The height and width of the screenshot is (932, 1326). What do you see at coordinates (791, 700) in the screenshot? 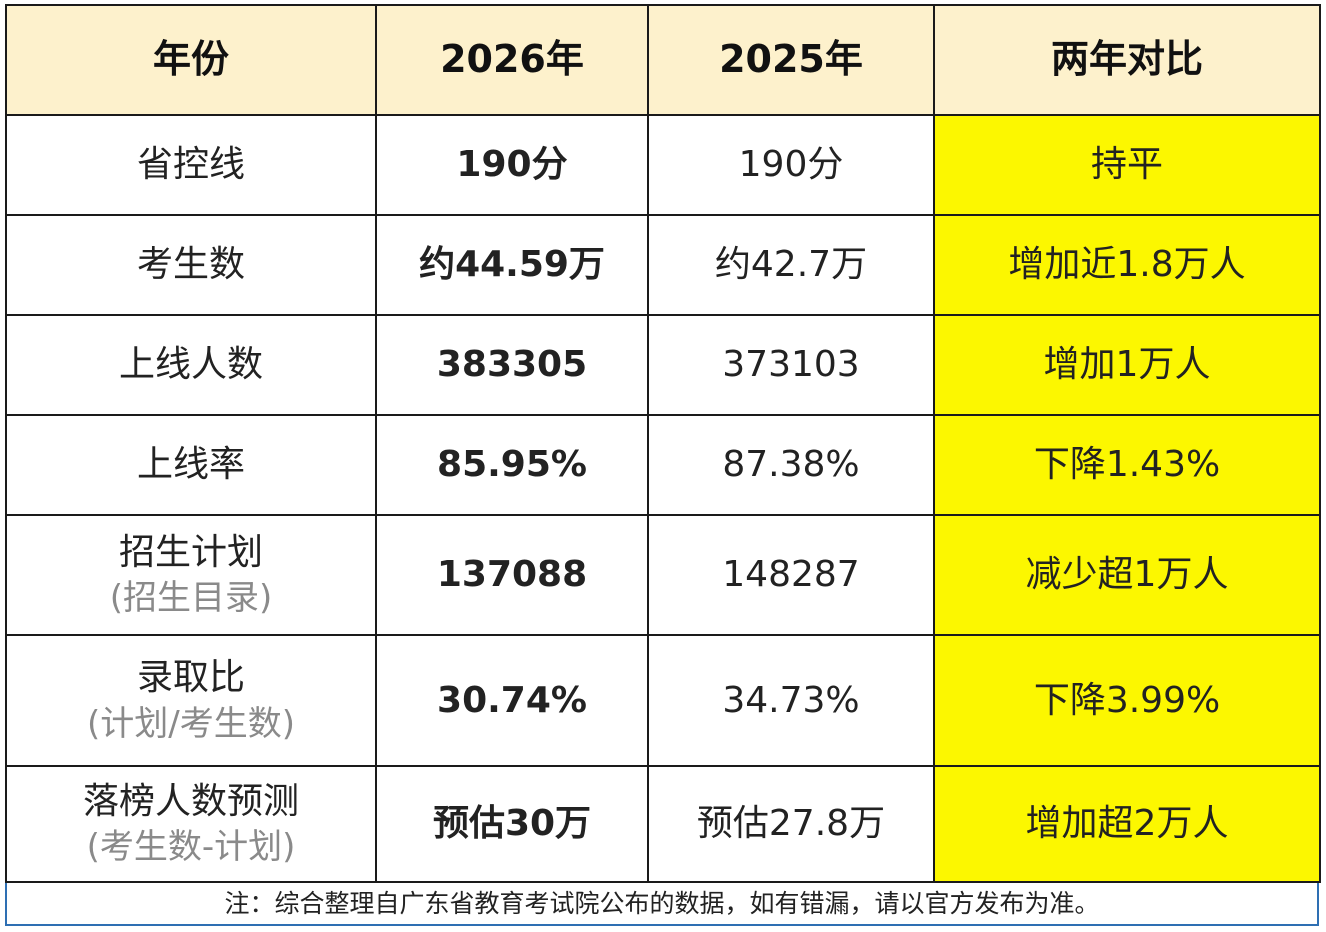
I see `value-2025: 34.73%` at bounding box center [791, 700].